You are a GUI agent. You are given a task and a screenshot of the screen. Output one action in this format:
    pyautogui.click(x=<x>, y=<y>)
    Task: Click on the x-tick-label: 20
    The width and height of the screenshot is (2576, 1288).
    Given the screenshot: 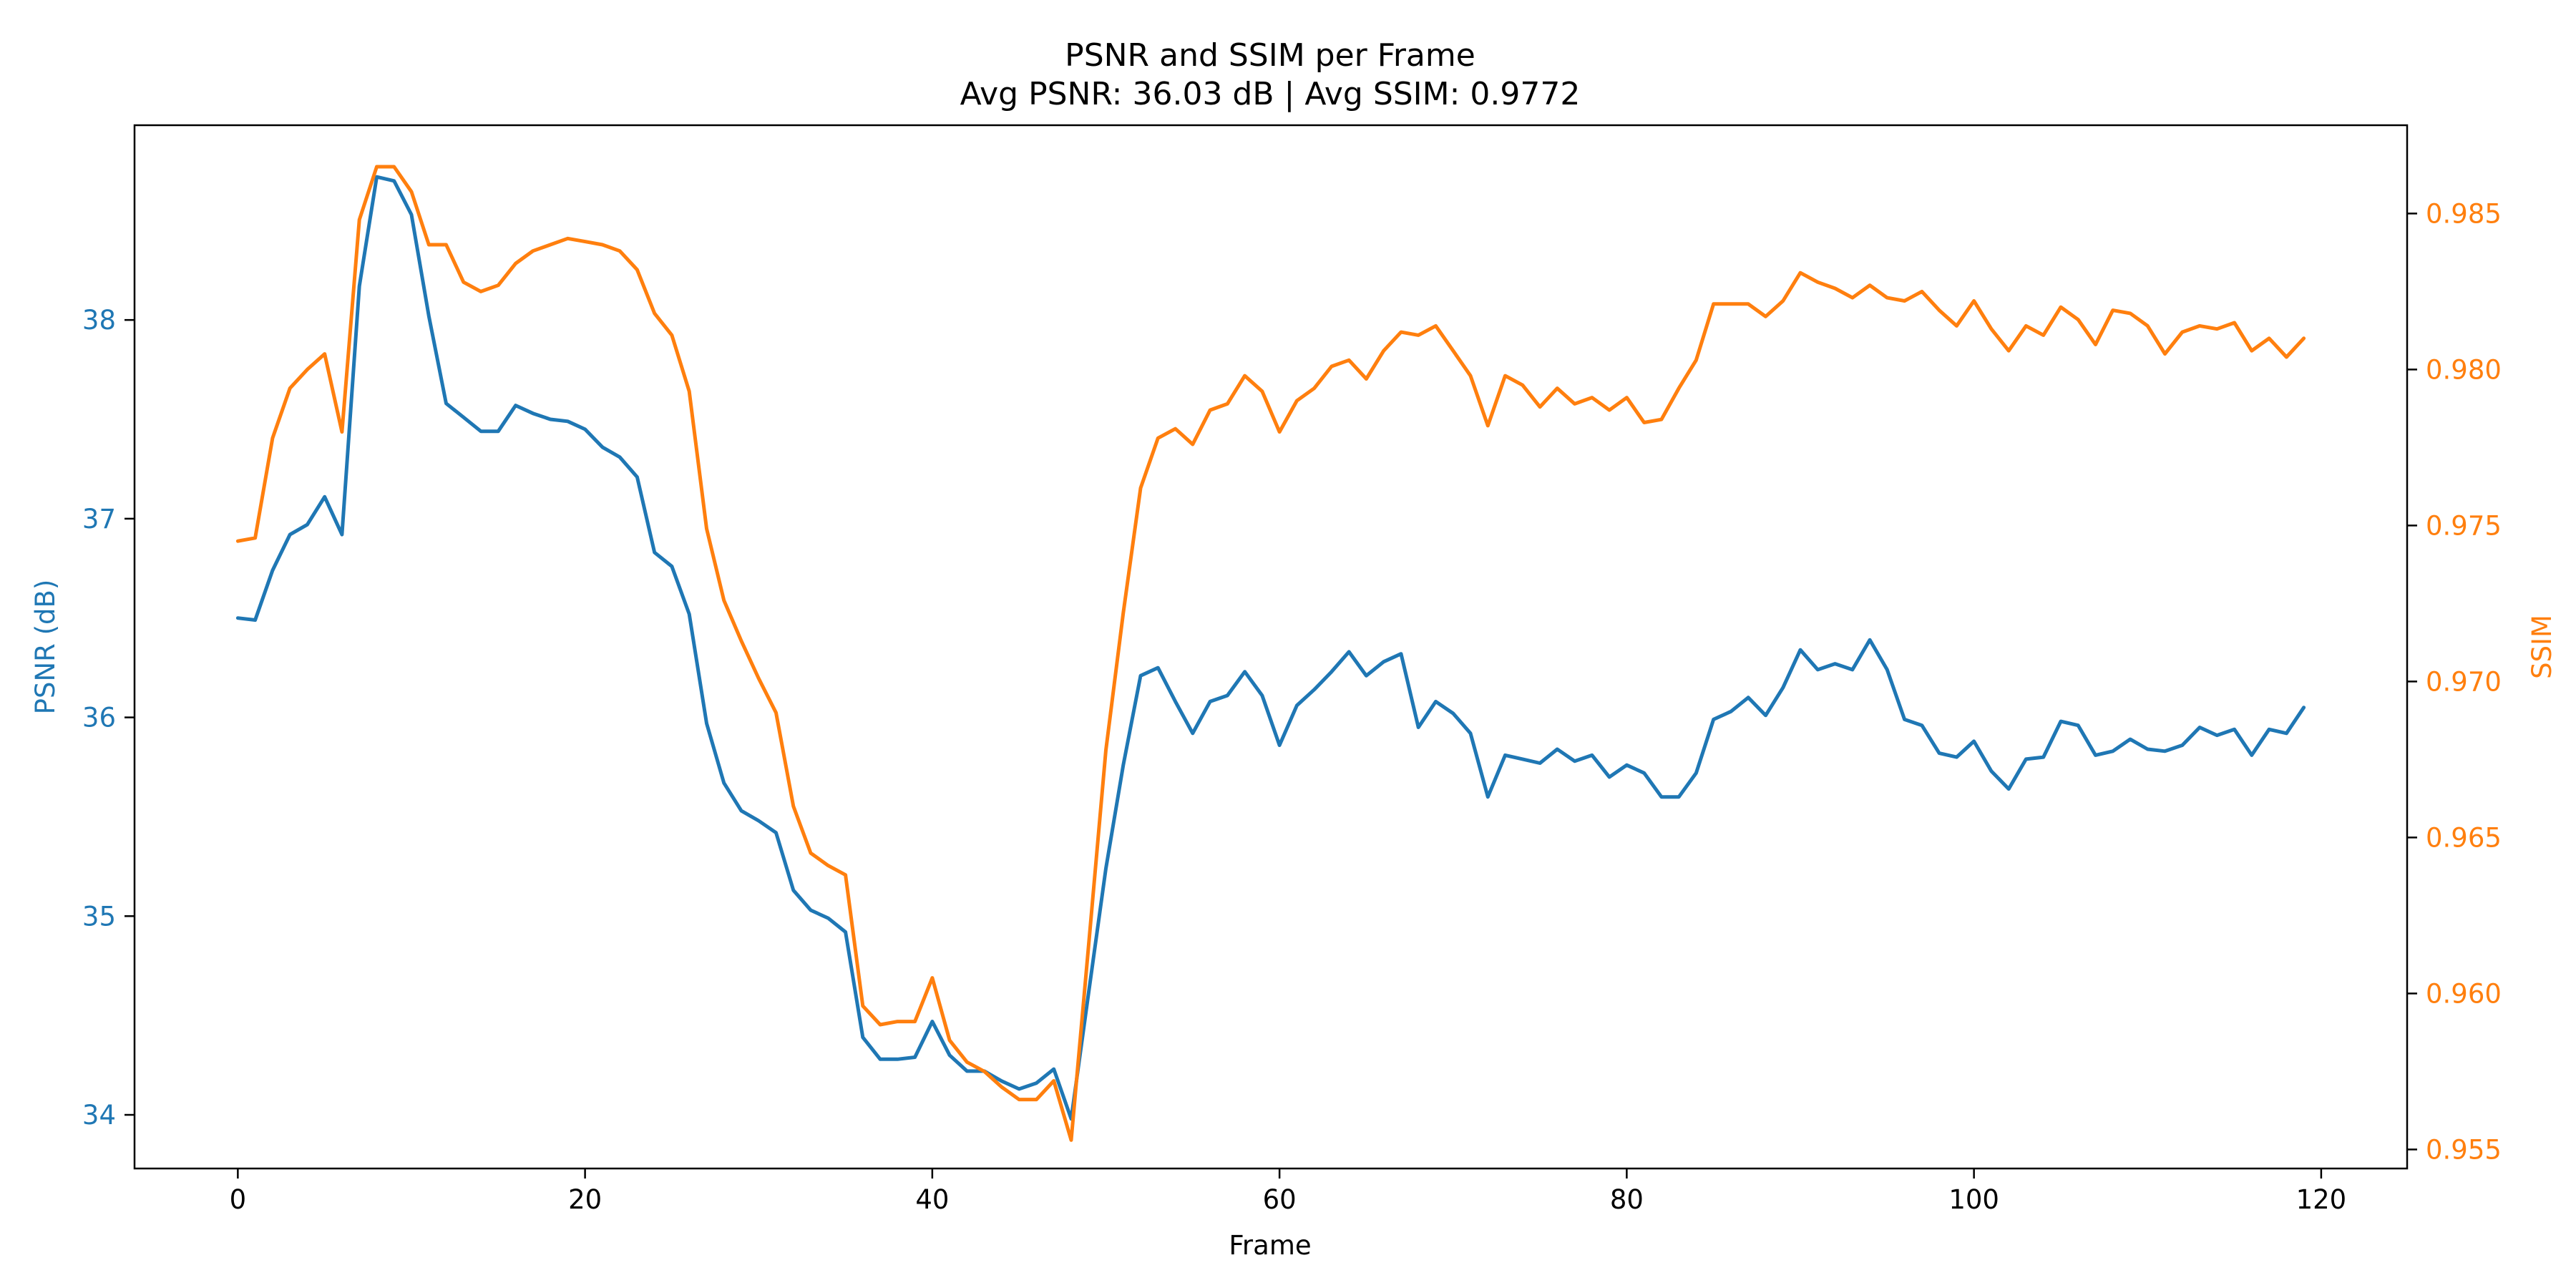 What is the action you would take?
    pyautogui.click(x=585, y=1199)
    